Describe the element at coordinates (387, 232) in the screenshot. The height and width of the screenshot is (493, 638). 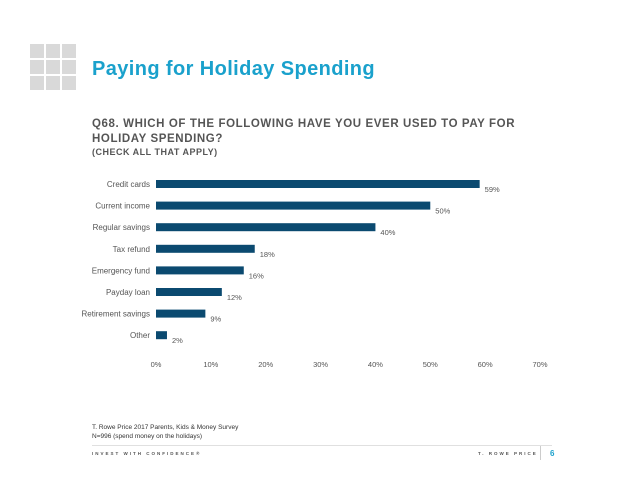
I see `data-label: 40%` at that location.